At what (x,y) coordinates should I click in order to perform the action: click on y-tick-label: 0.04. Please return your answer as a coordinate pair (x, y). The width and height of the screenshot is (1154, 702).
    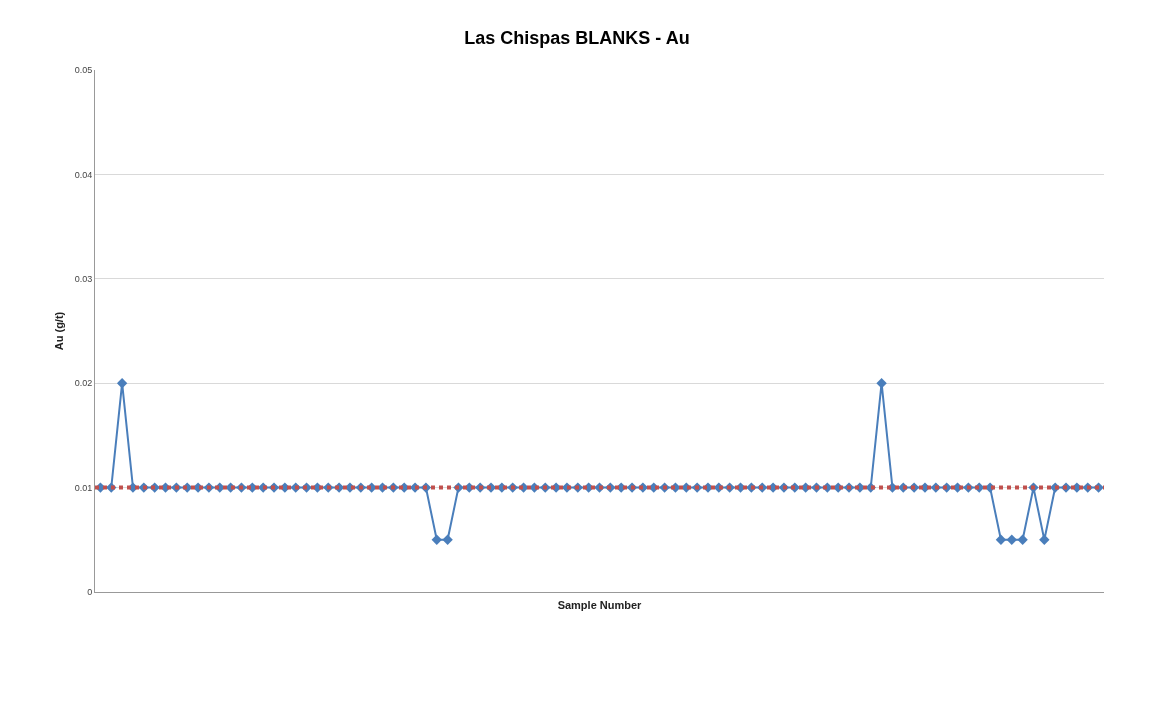
    Looking at the image, I should click on (83, 174).